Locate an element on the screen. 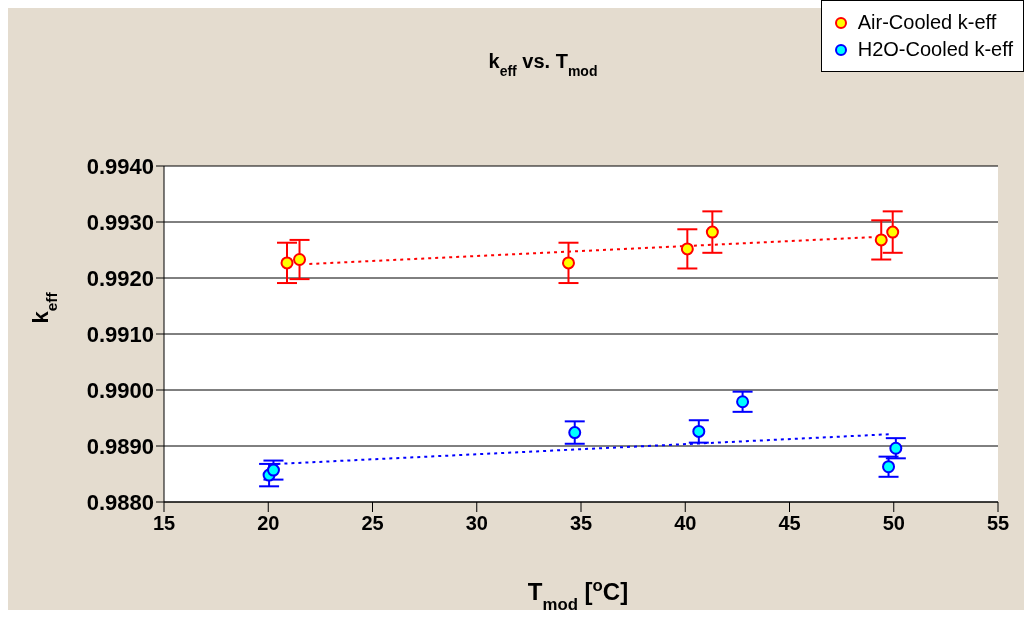  x-tick-label: 45 is located at coordinates (789, 523).